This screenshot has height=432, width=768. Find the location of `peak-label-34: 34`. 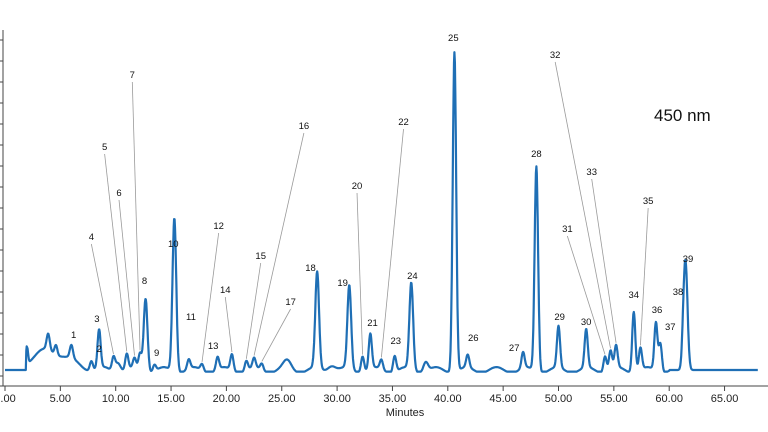

peak-label-34: 34 is located at coordinates (633, 295).